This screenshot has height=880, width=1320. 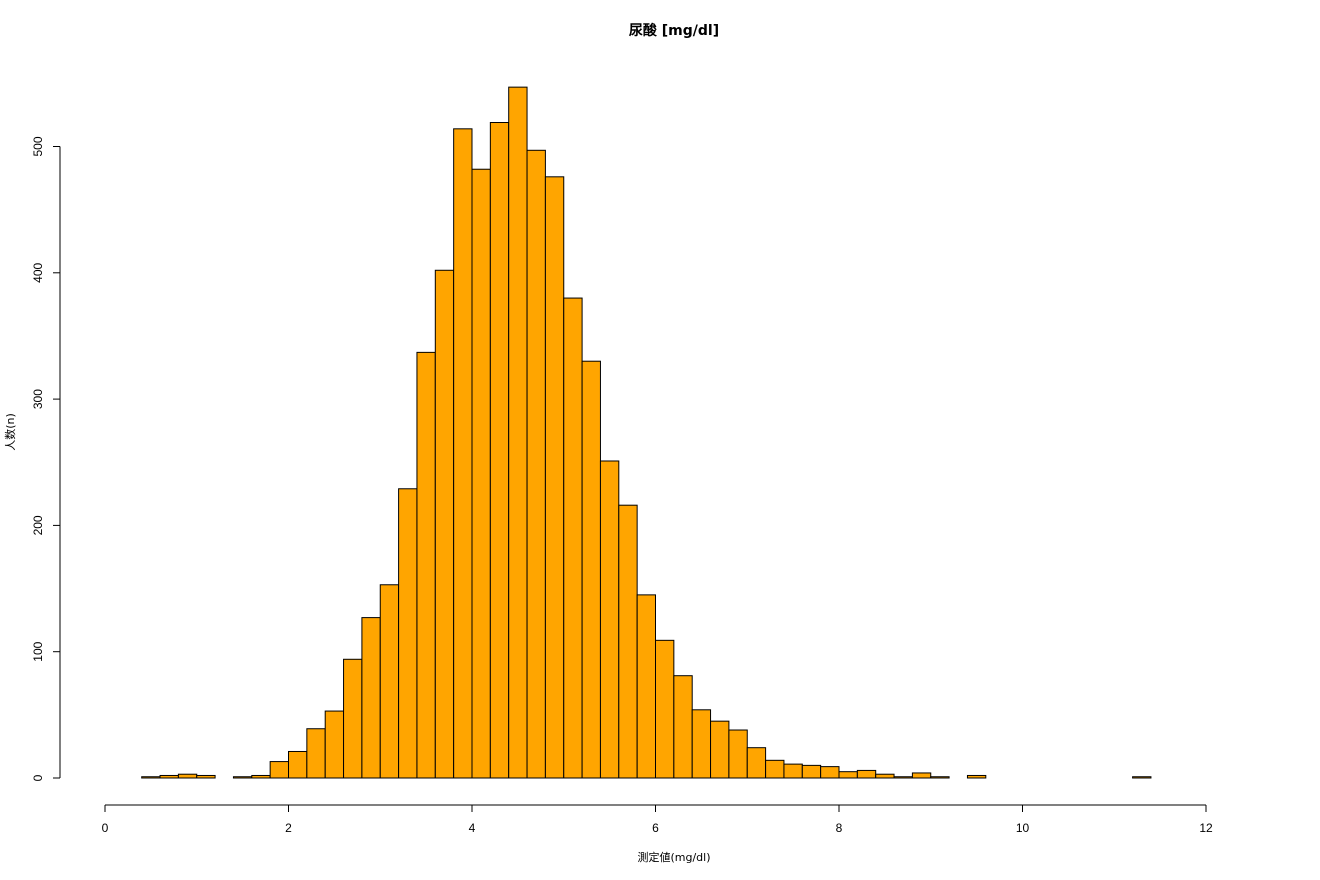 I want to click on y-tick-label: 100, so click(x=38, y=651).